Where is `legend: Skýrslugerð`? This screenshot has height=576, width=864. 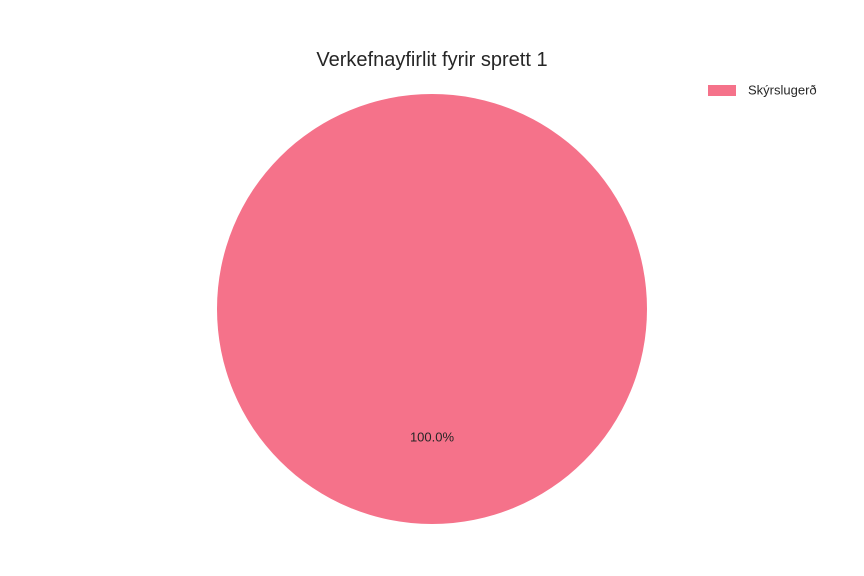 legend: Skýrslugerð is located at coordinates (762, 89).